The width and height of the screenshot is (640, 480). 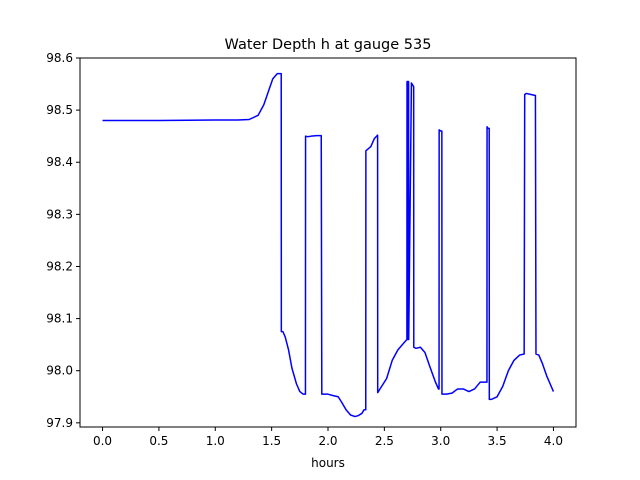 I want to click on x-tick-label: 2.5, so click(x=384, y=441).